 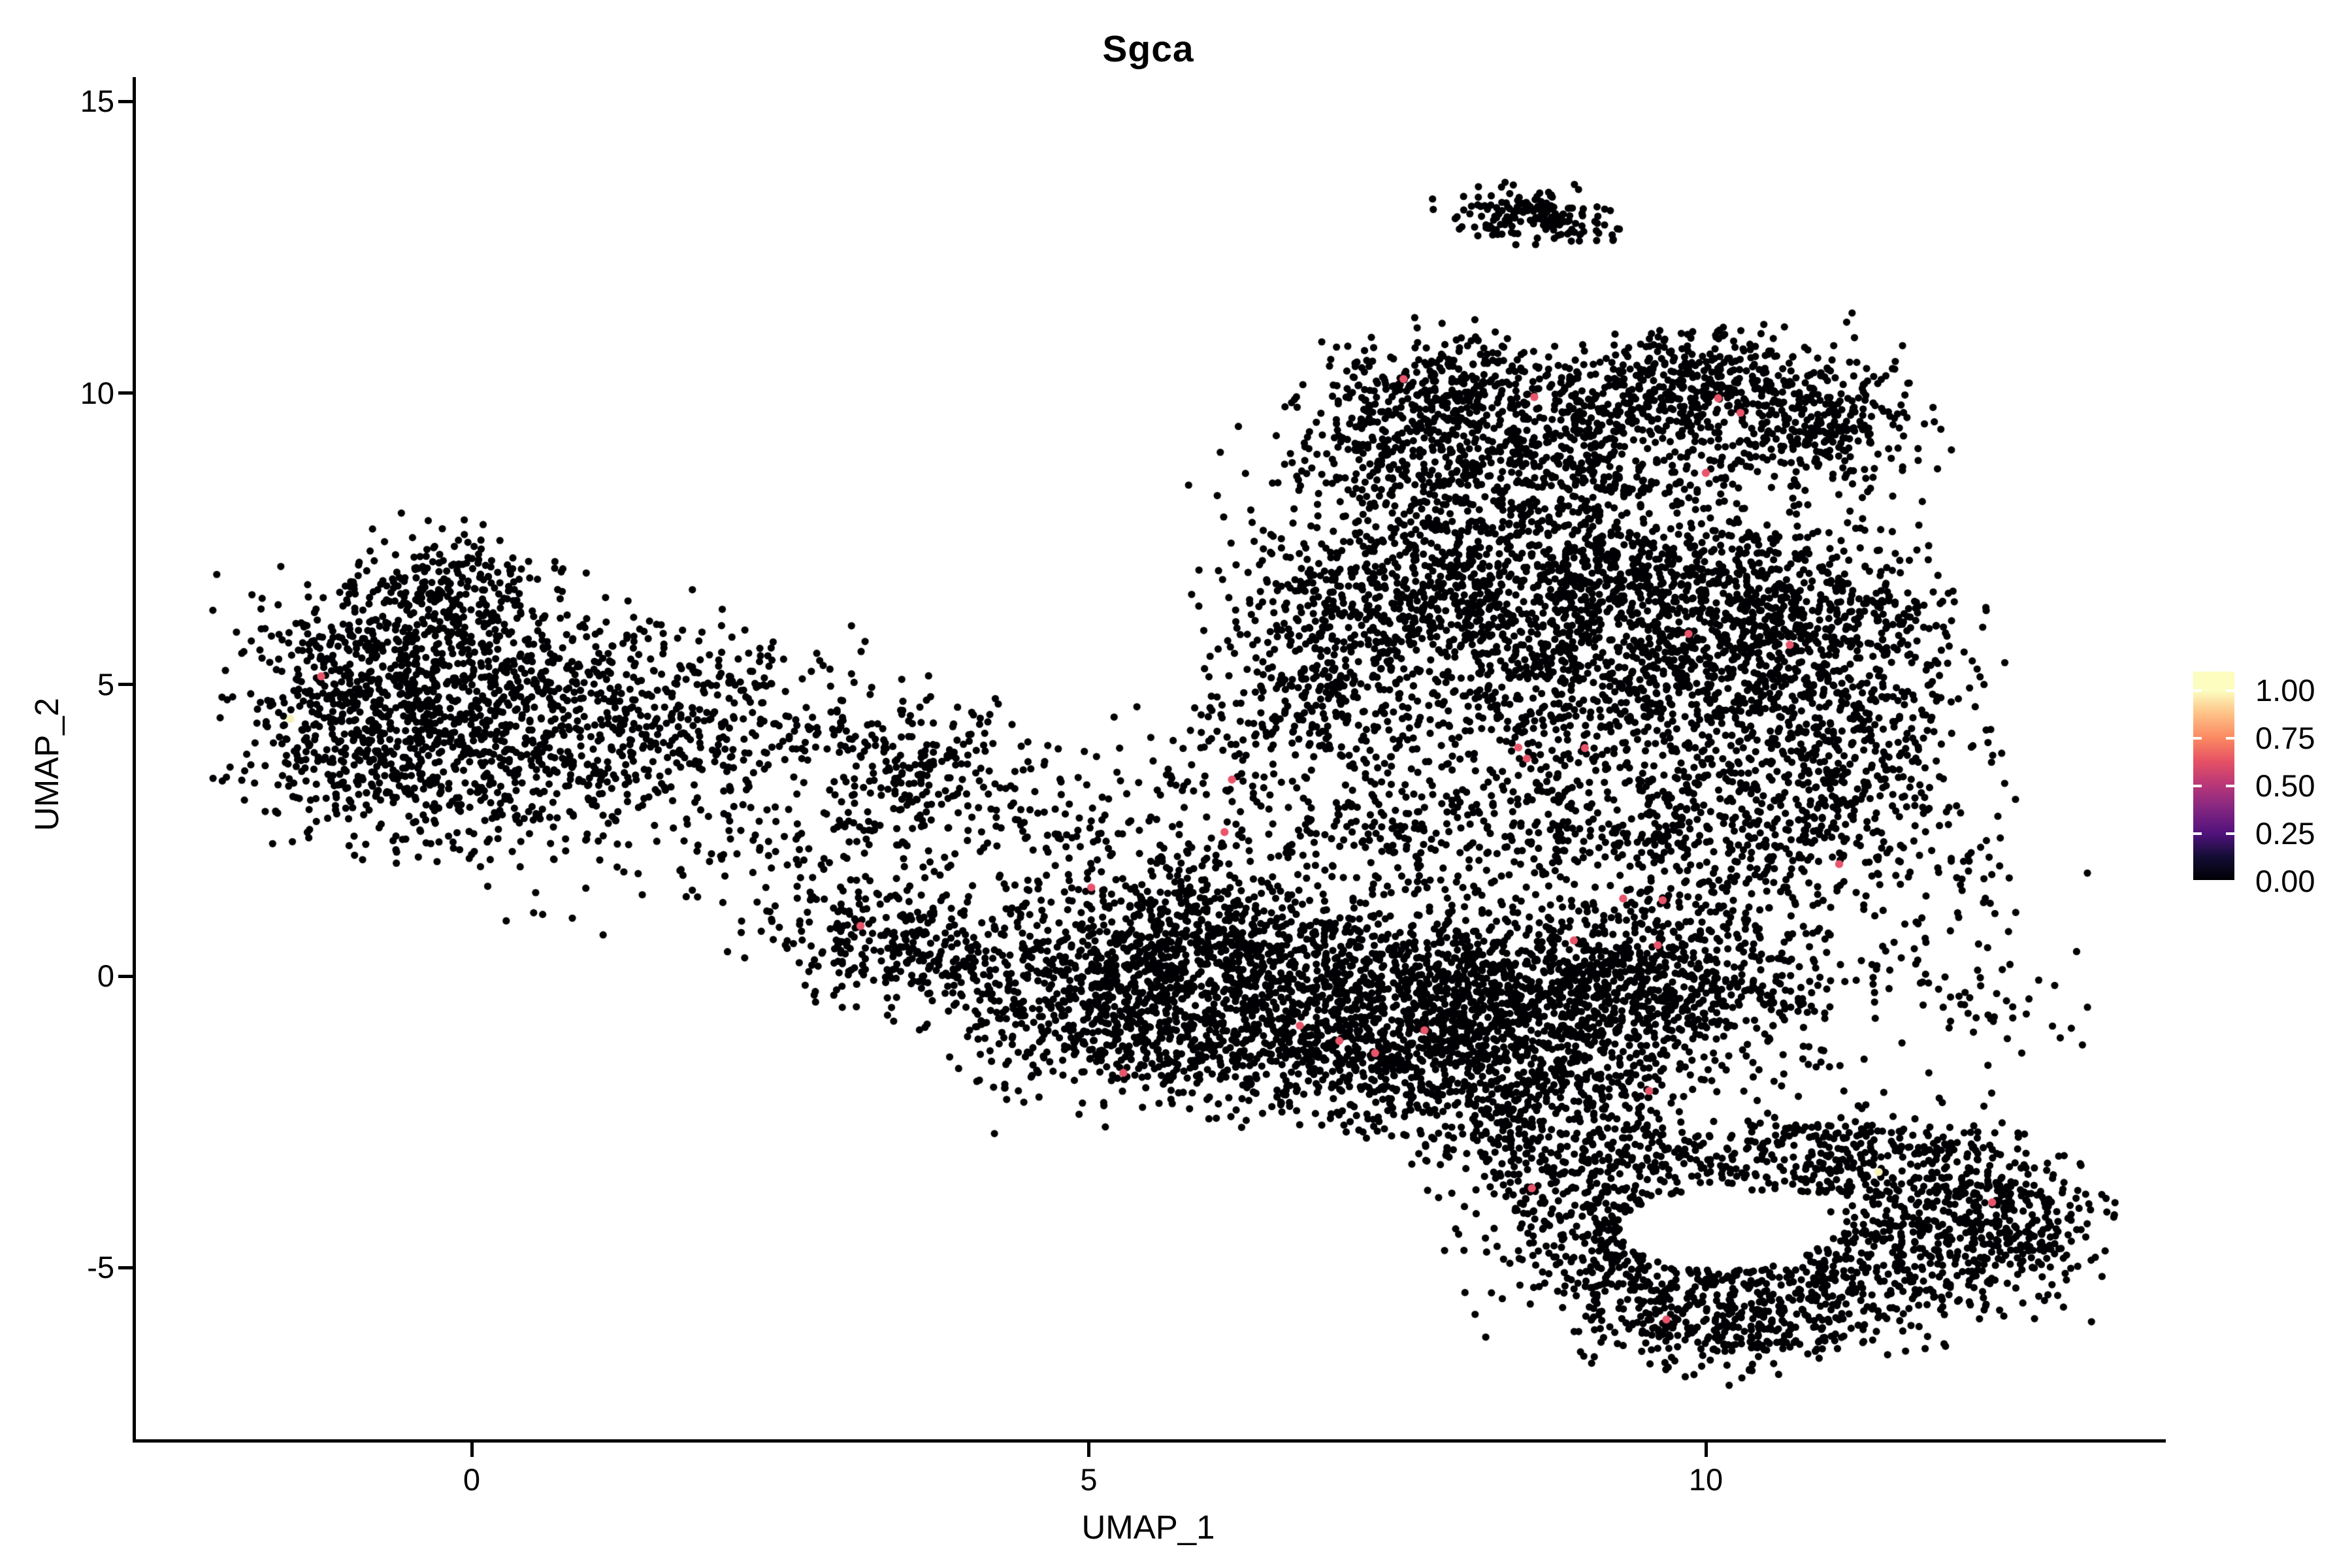 What do you see at coordinates (2285, 738) in the screenshot?
I see `legend-label: 0.75` at bounding box center [2285, 738].